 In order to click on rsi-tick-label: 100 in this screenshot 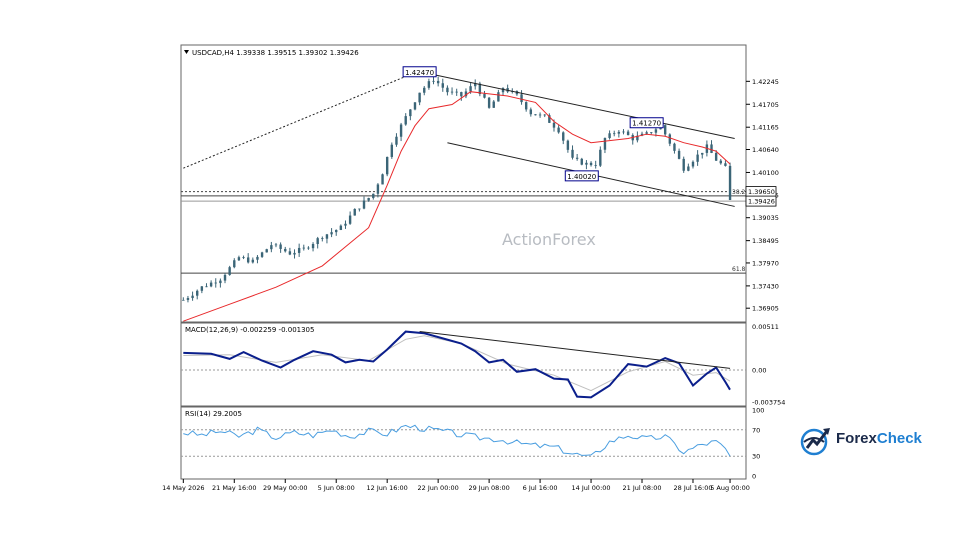, I will do `click(758, 411)`.